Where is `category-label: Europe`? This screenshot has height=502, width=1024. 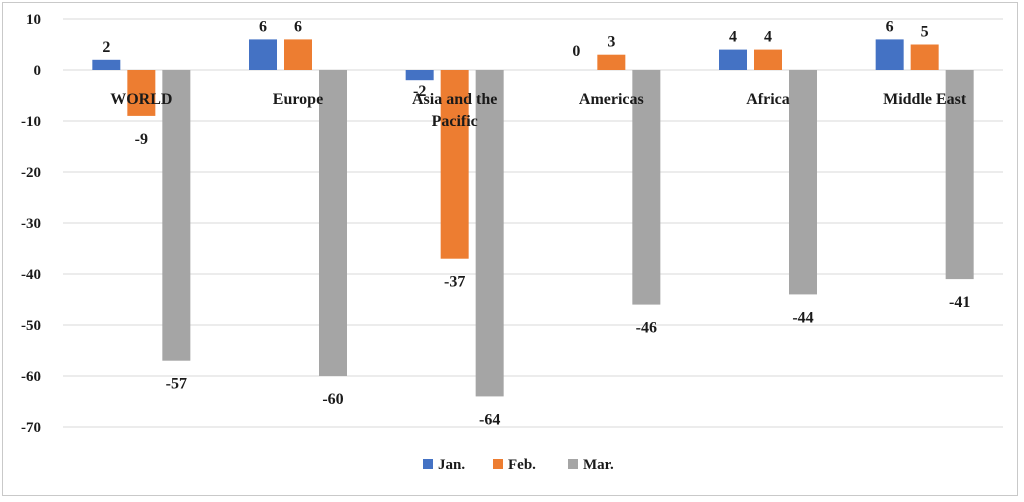 category-label: Europe is located at coordinates (298, 99).